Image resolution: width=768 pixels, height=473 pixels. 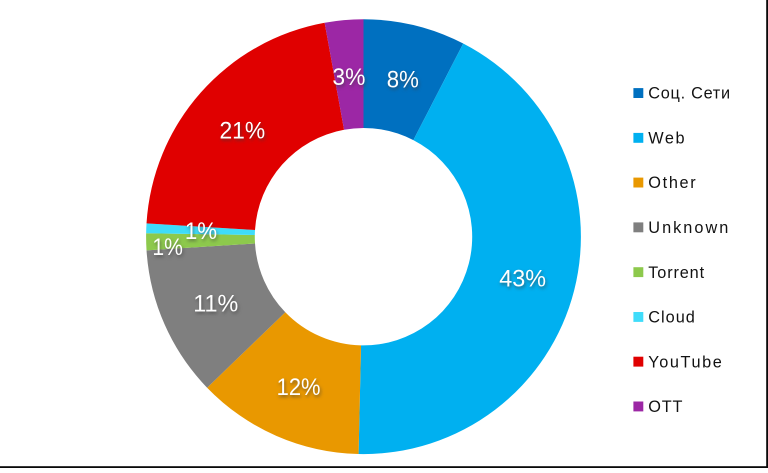 I want to click on svg-text: 21%, so click(x=242, y=131).